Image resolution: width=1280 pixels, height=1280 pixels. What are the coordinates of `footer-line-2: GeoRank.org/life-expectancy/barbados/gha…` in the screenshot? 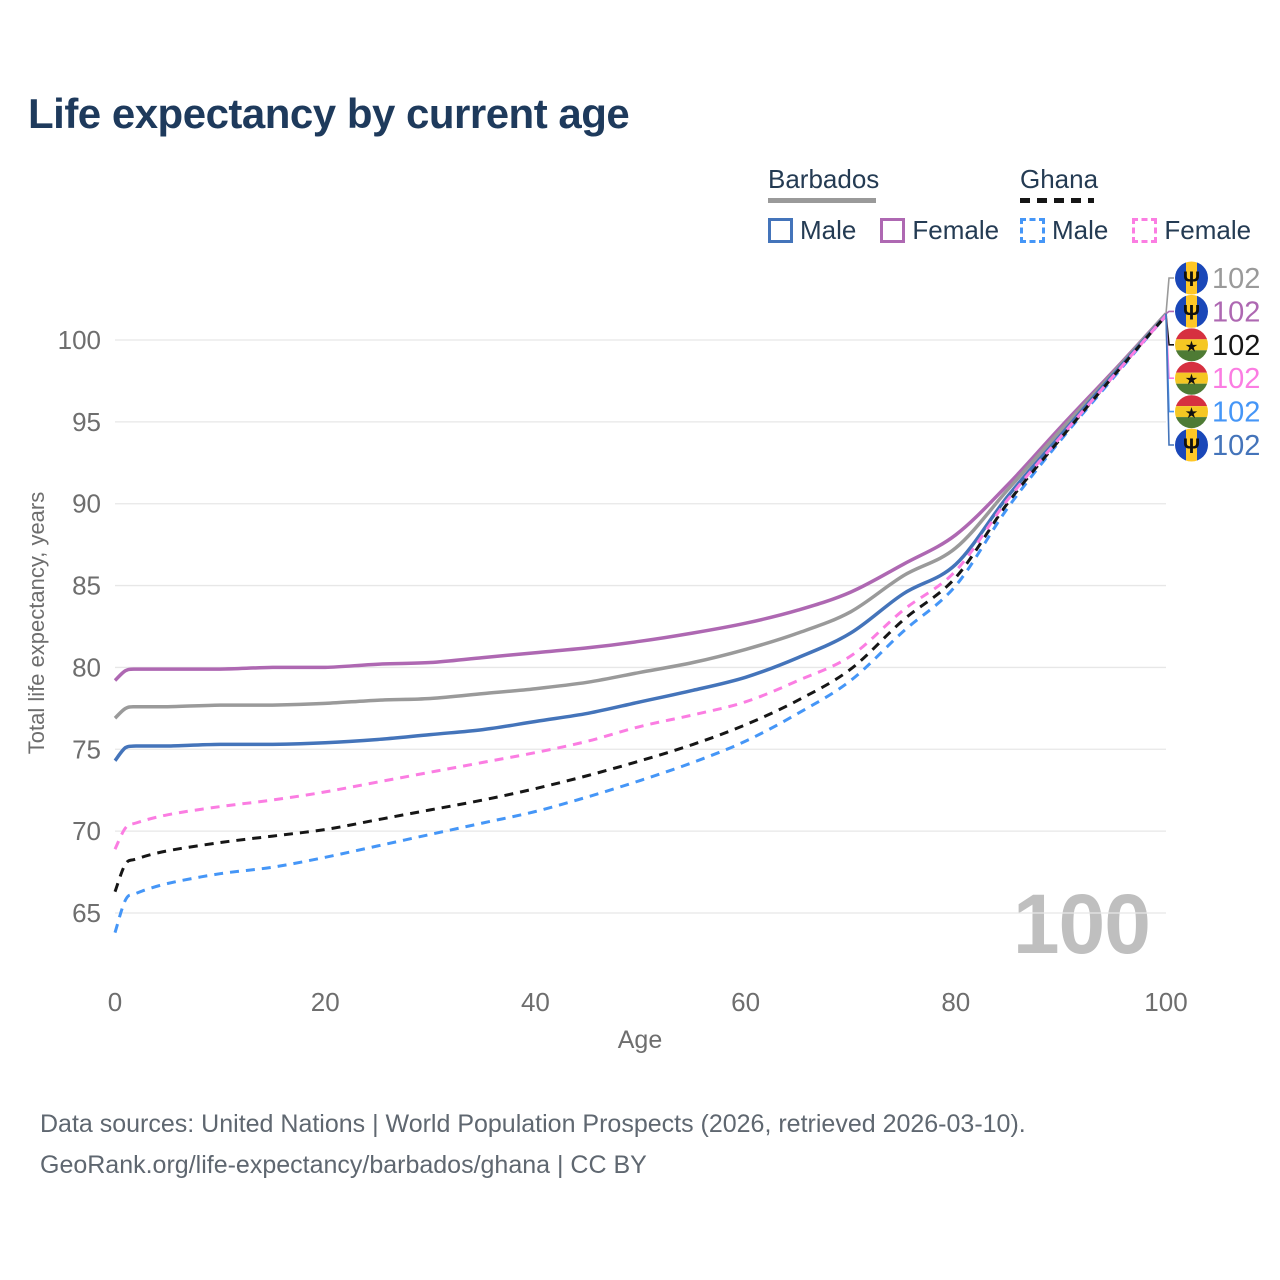 It's located at (343, 1165).